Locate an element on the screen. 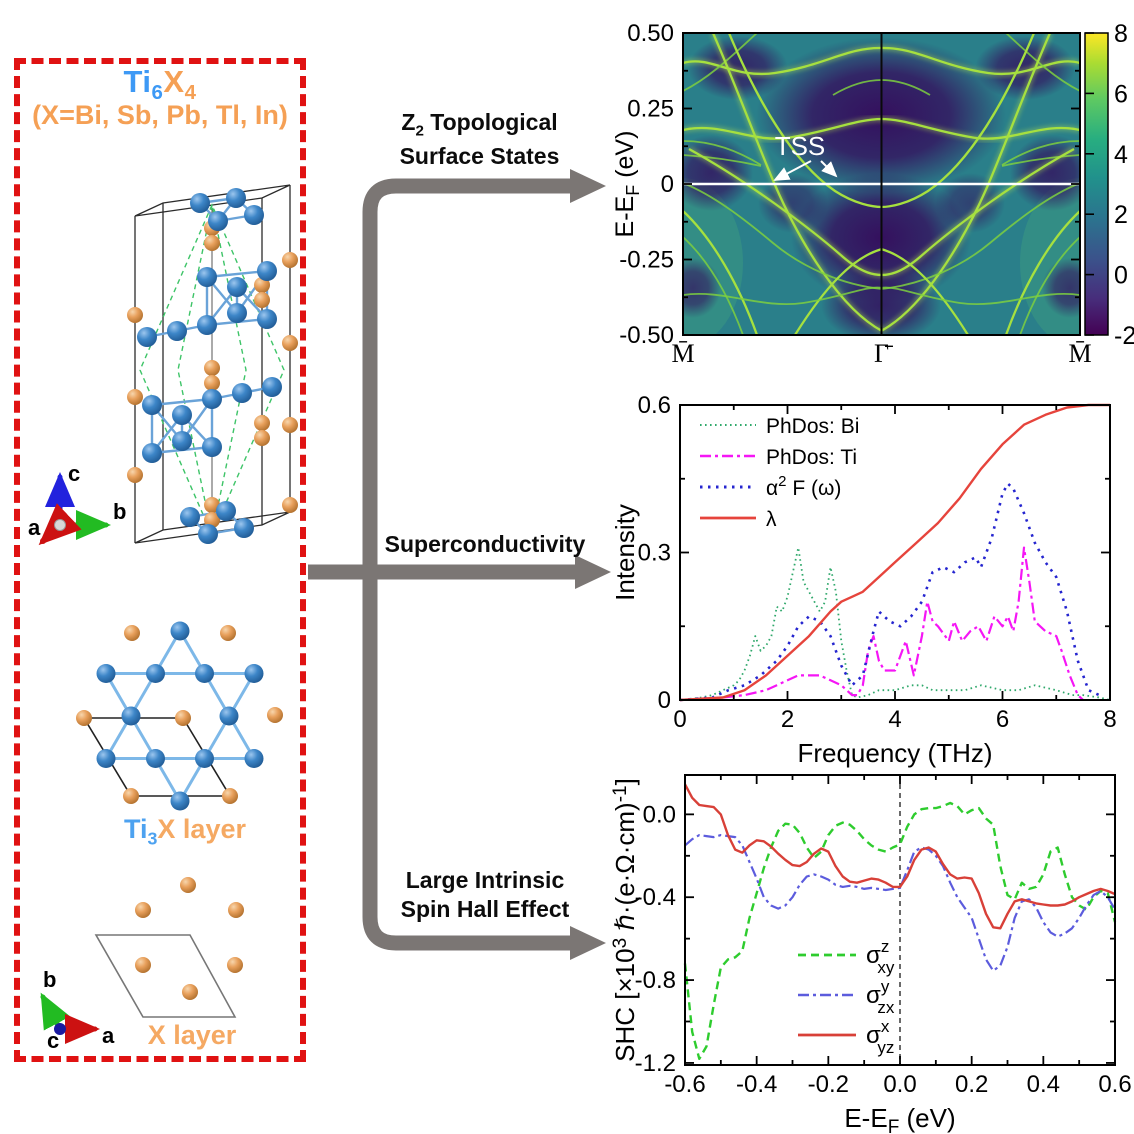  arrow-label-topological: Z2 Topological Surface States is located at coordinates (479, 139).